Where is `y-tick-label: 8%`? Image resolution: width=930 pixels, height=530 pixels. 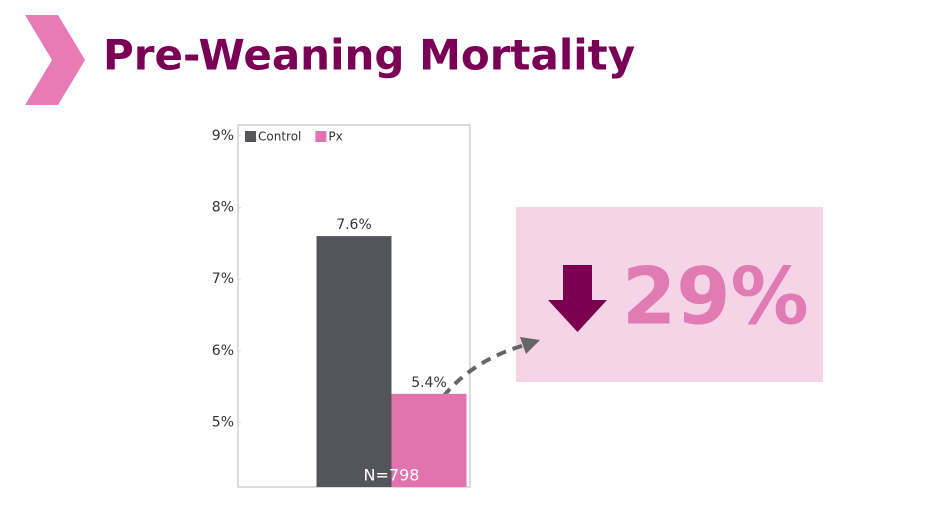 y-tick-label: 8% is located at coordinates (223, 207).